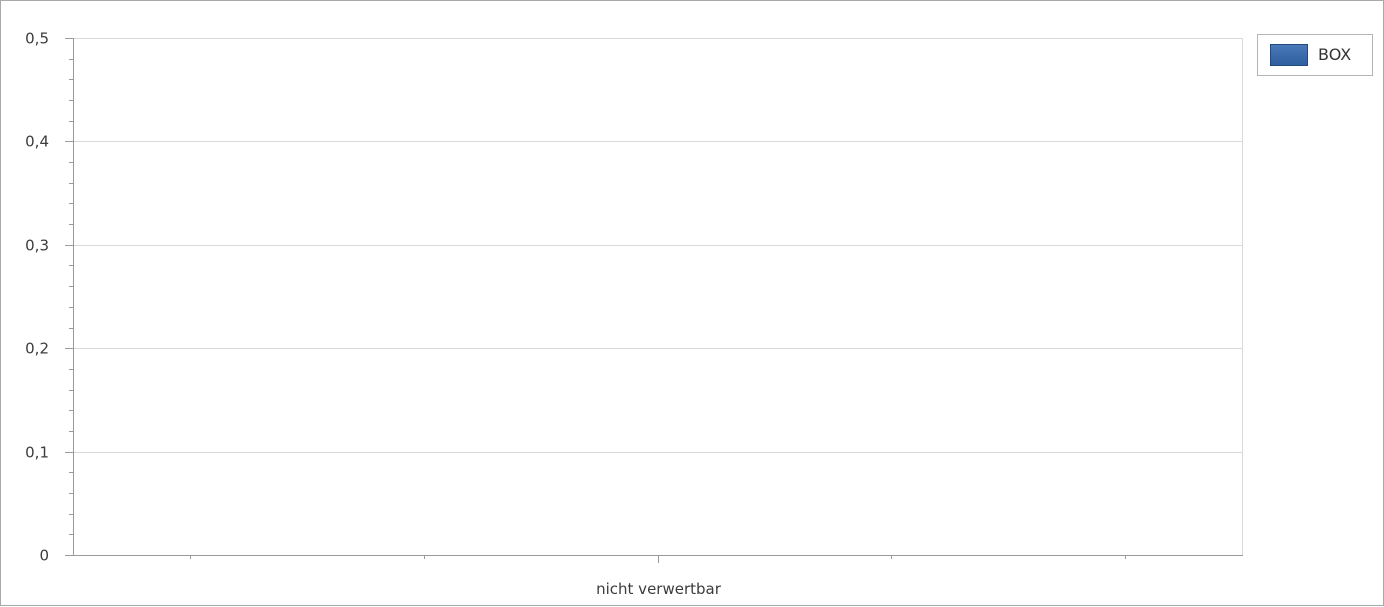  What do you see at coordinates (37, 39) in the screenshot?
I see `y-tick-label: 0,5` at bounding box center [37, 39].